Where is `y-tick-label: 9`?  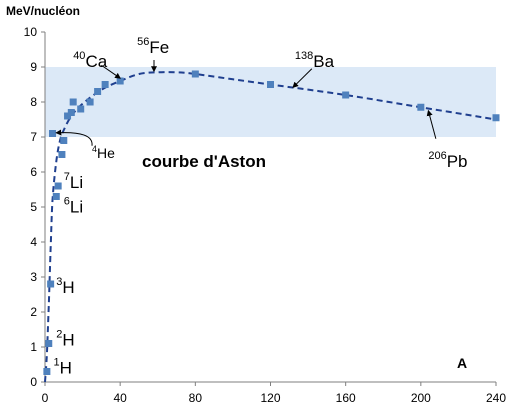
y-tick-label: 9 is located at coordinates (33, 67).